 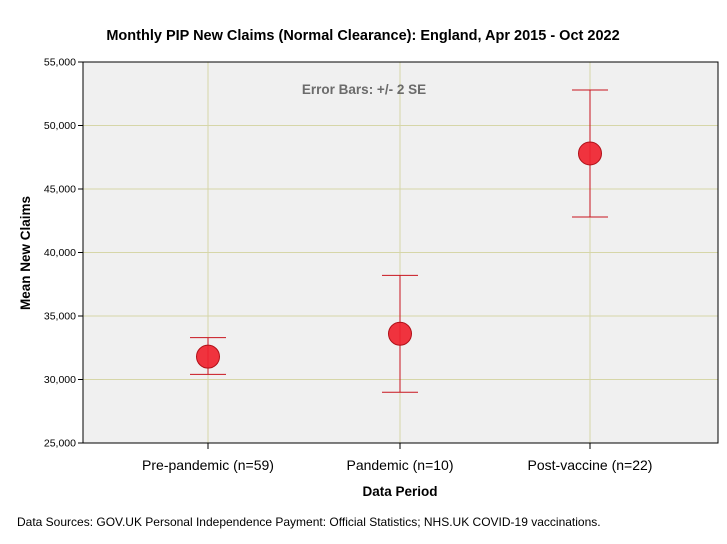 I want to click on y-tick-label: 25,000, so click(x=60, y=444).